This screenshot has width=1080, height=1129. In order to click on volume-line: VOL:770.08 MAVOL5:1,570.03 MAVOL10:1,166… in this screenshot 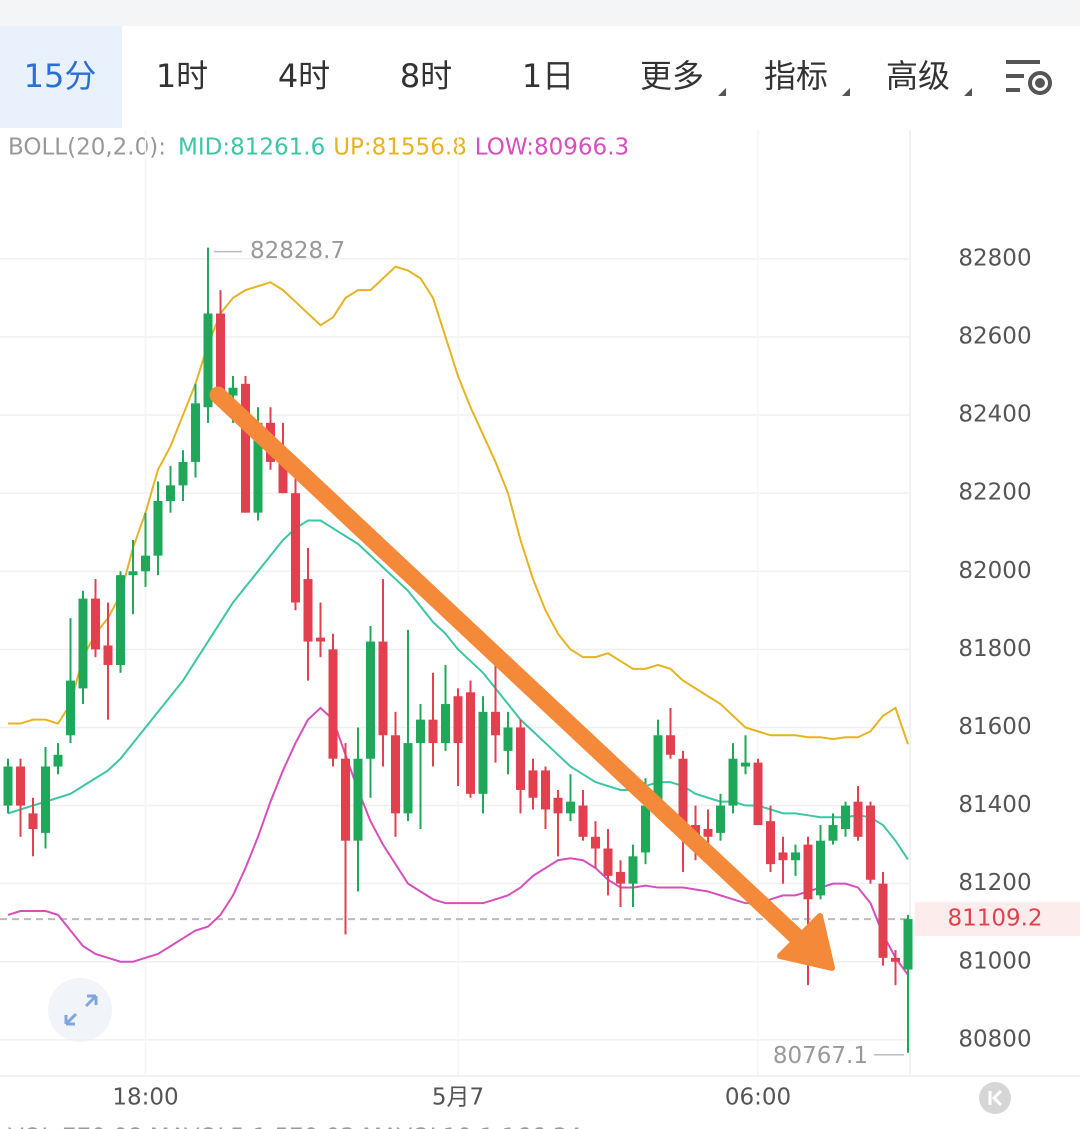, I will do `click(295, 1127)`.